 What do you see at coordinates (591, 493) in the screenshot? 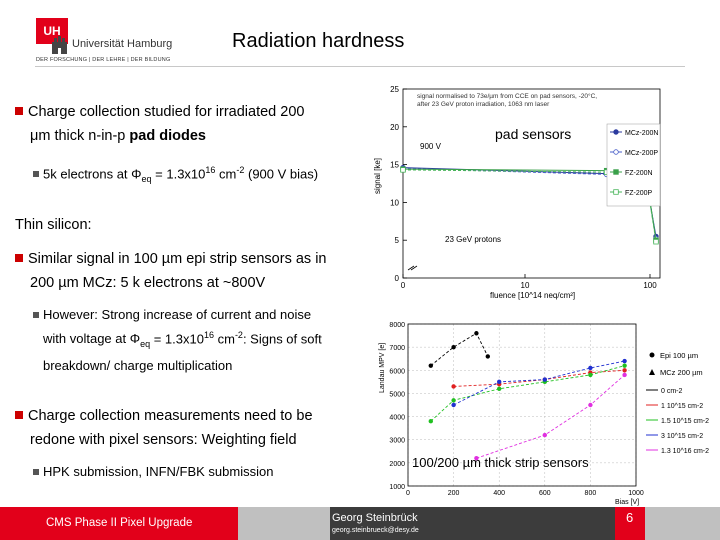
I see `x-tick-label: 800` at bounding box center [591, 493].